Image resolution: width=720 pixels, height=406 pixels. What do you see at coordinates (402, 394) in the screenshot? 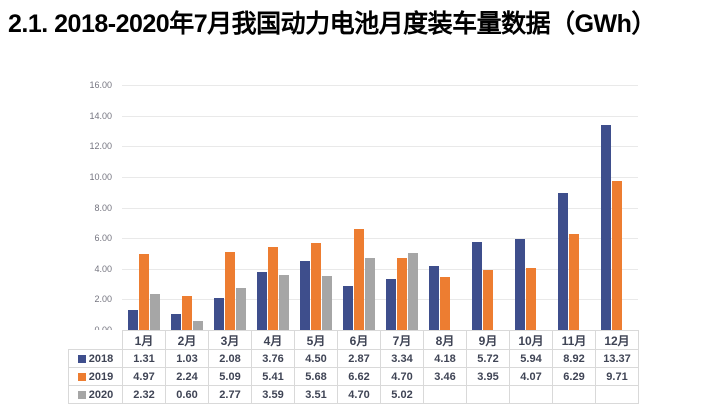
I see `value-cell: 5.02` at bounding box center [402, 394].